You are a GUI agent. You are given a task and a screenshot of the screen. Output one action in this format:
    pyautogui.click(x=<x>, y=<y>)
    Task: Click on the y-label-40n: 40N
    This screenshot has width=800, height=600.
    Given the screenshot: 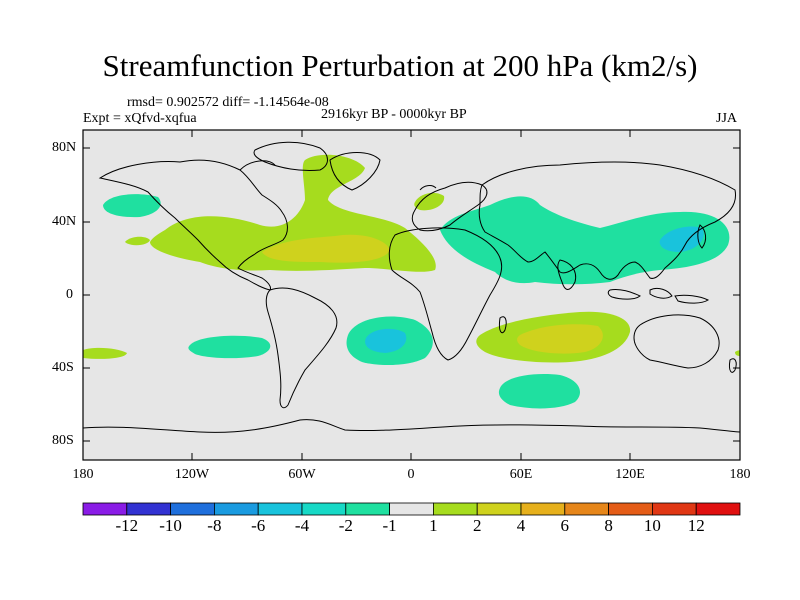 What is the action you would take?
    pyautogui.click(x=64, y=221)
    